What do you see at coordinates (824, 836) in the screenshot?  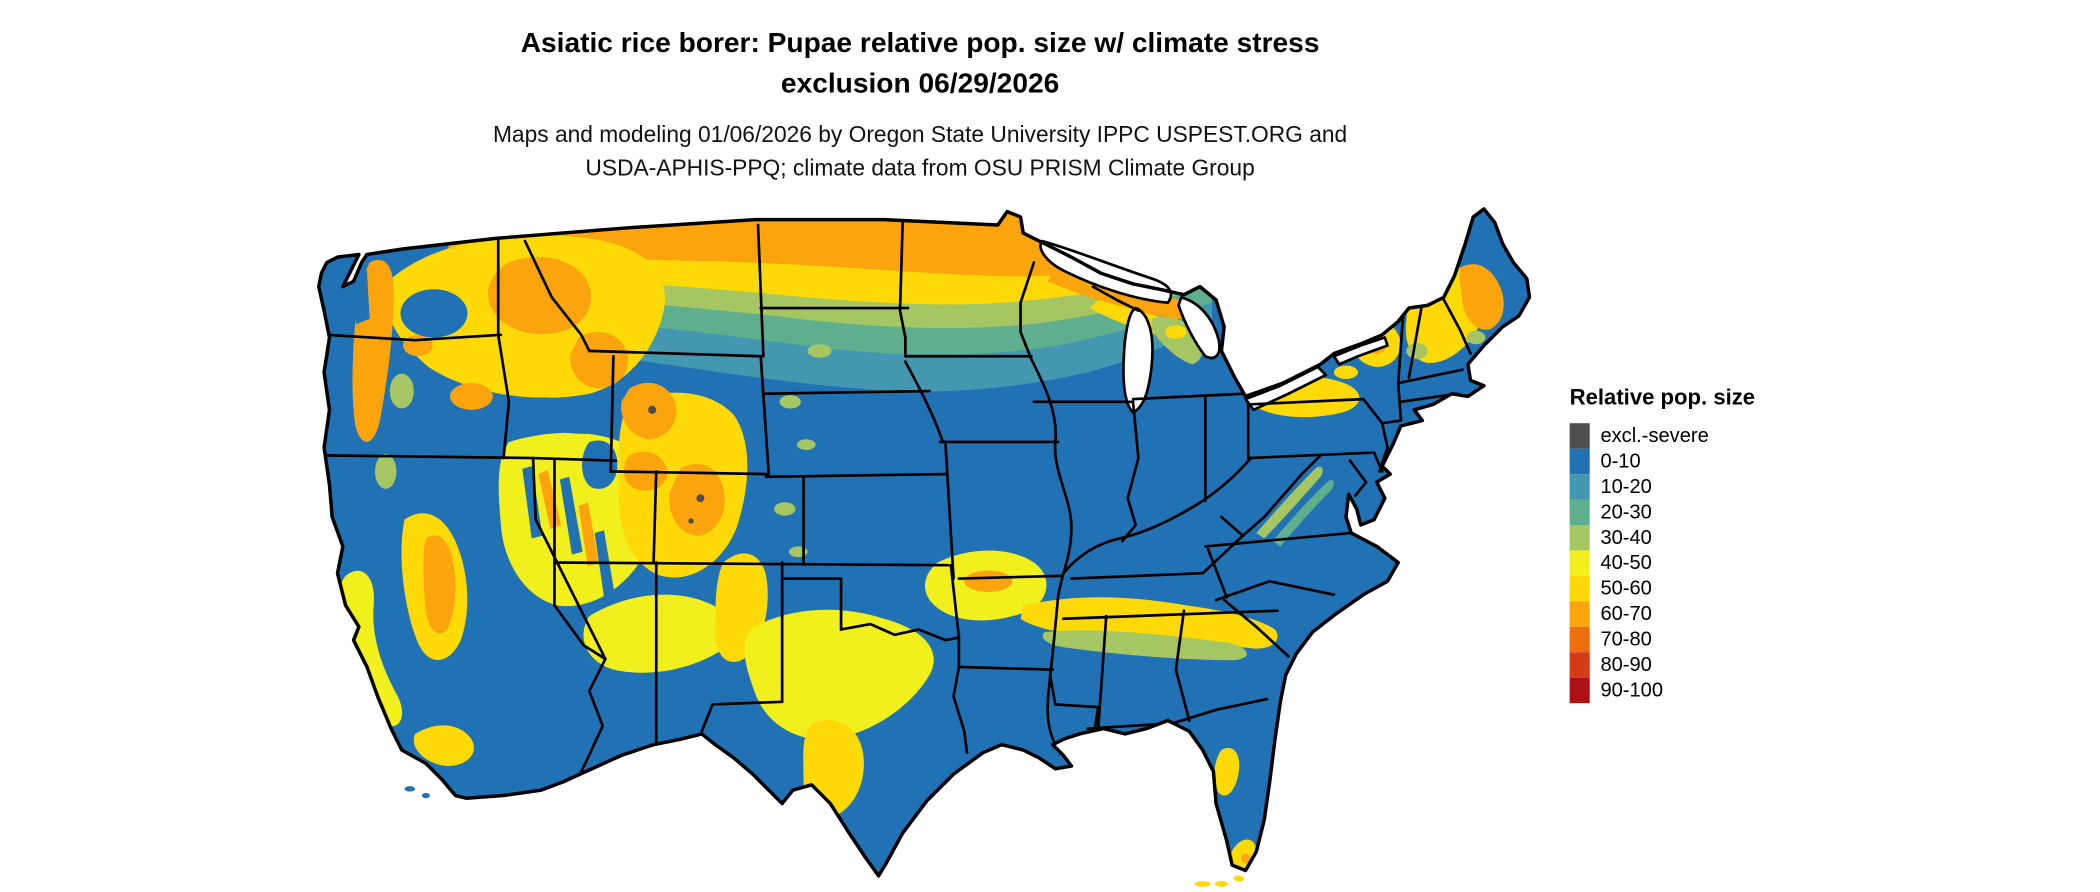 I see `offshore-islands` at bounding box center [824, 836].